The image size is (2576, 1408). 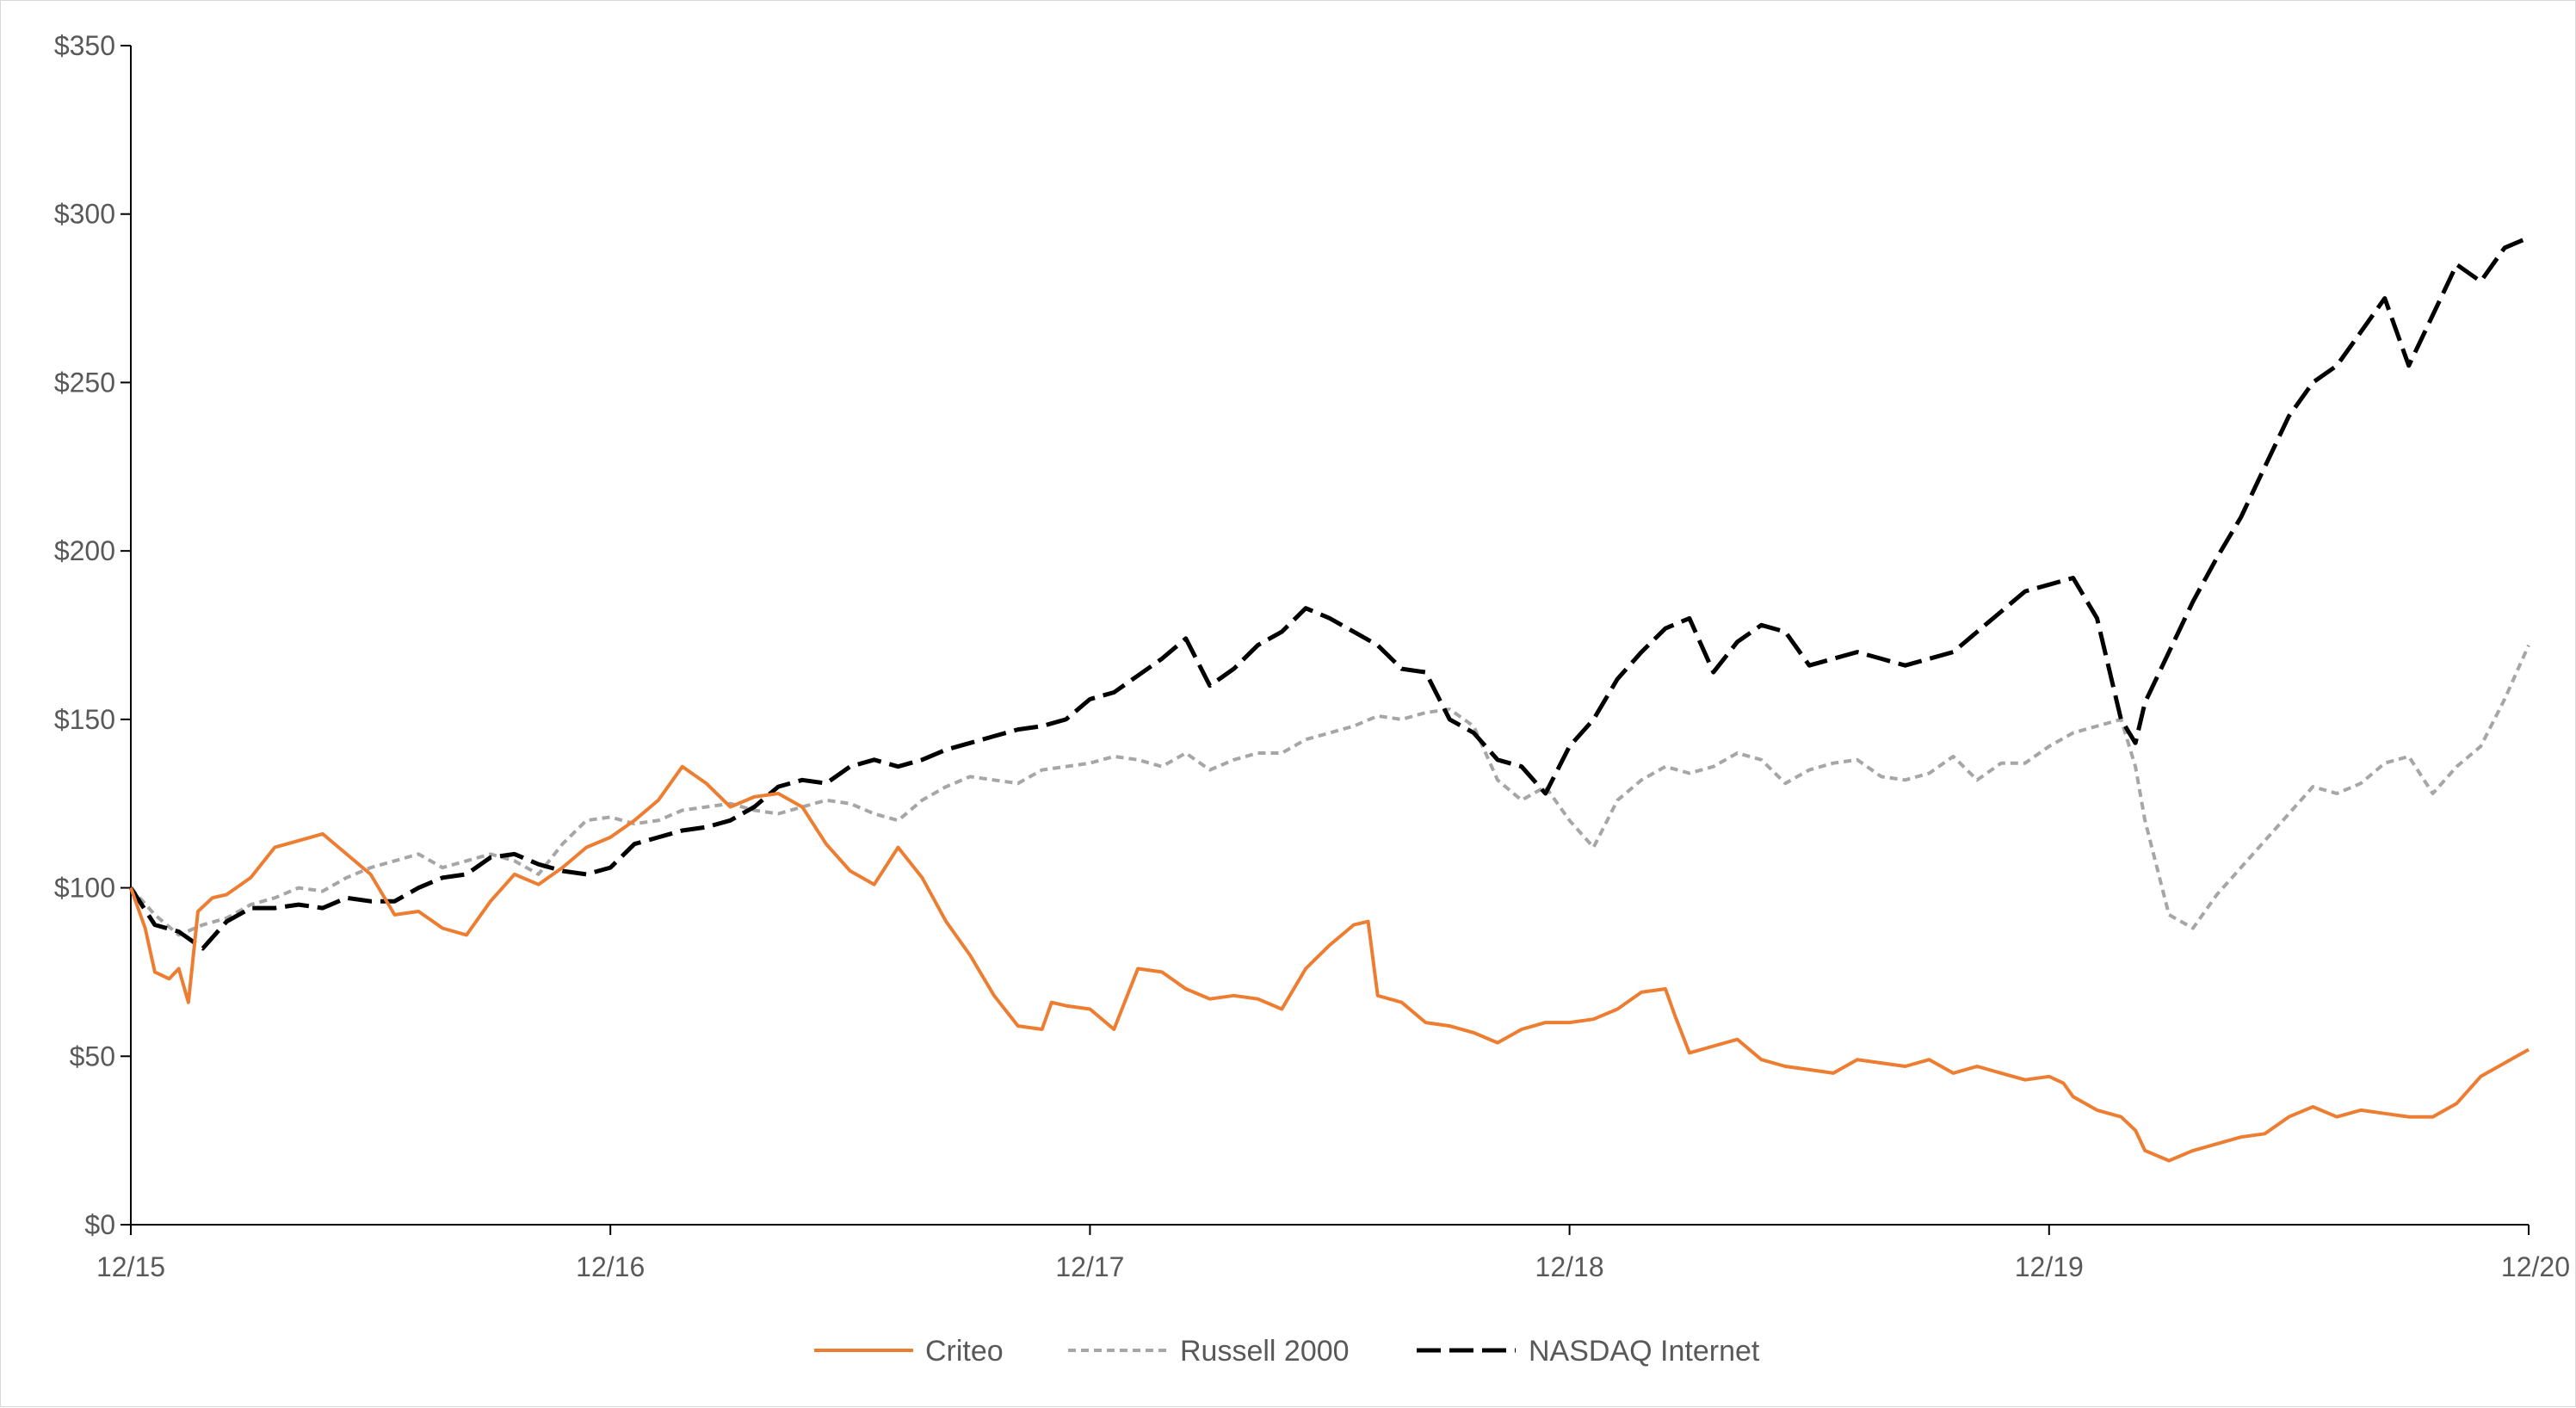 What do you see at coordinates (84, 550) in the screenshot?
I see `y-tick-label: $200` at bounding box center [84, 550].